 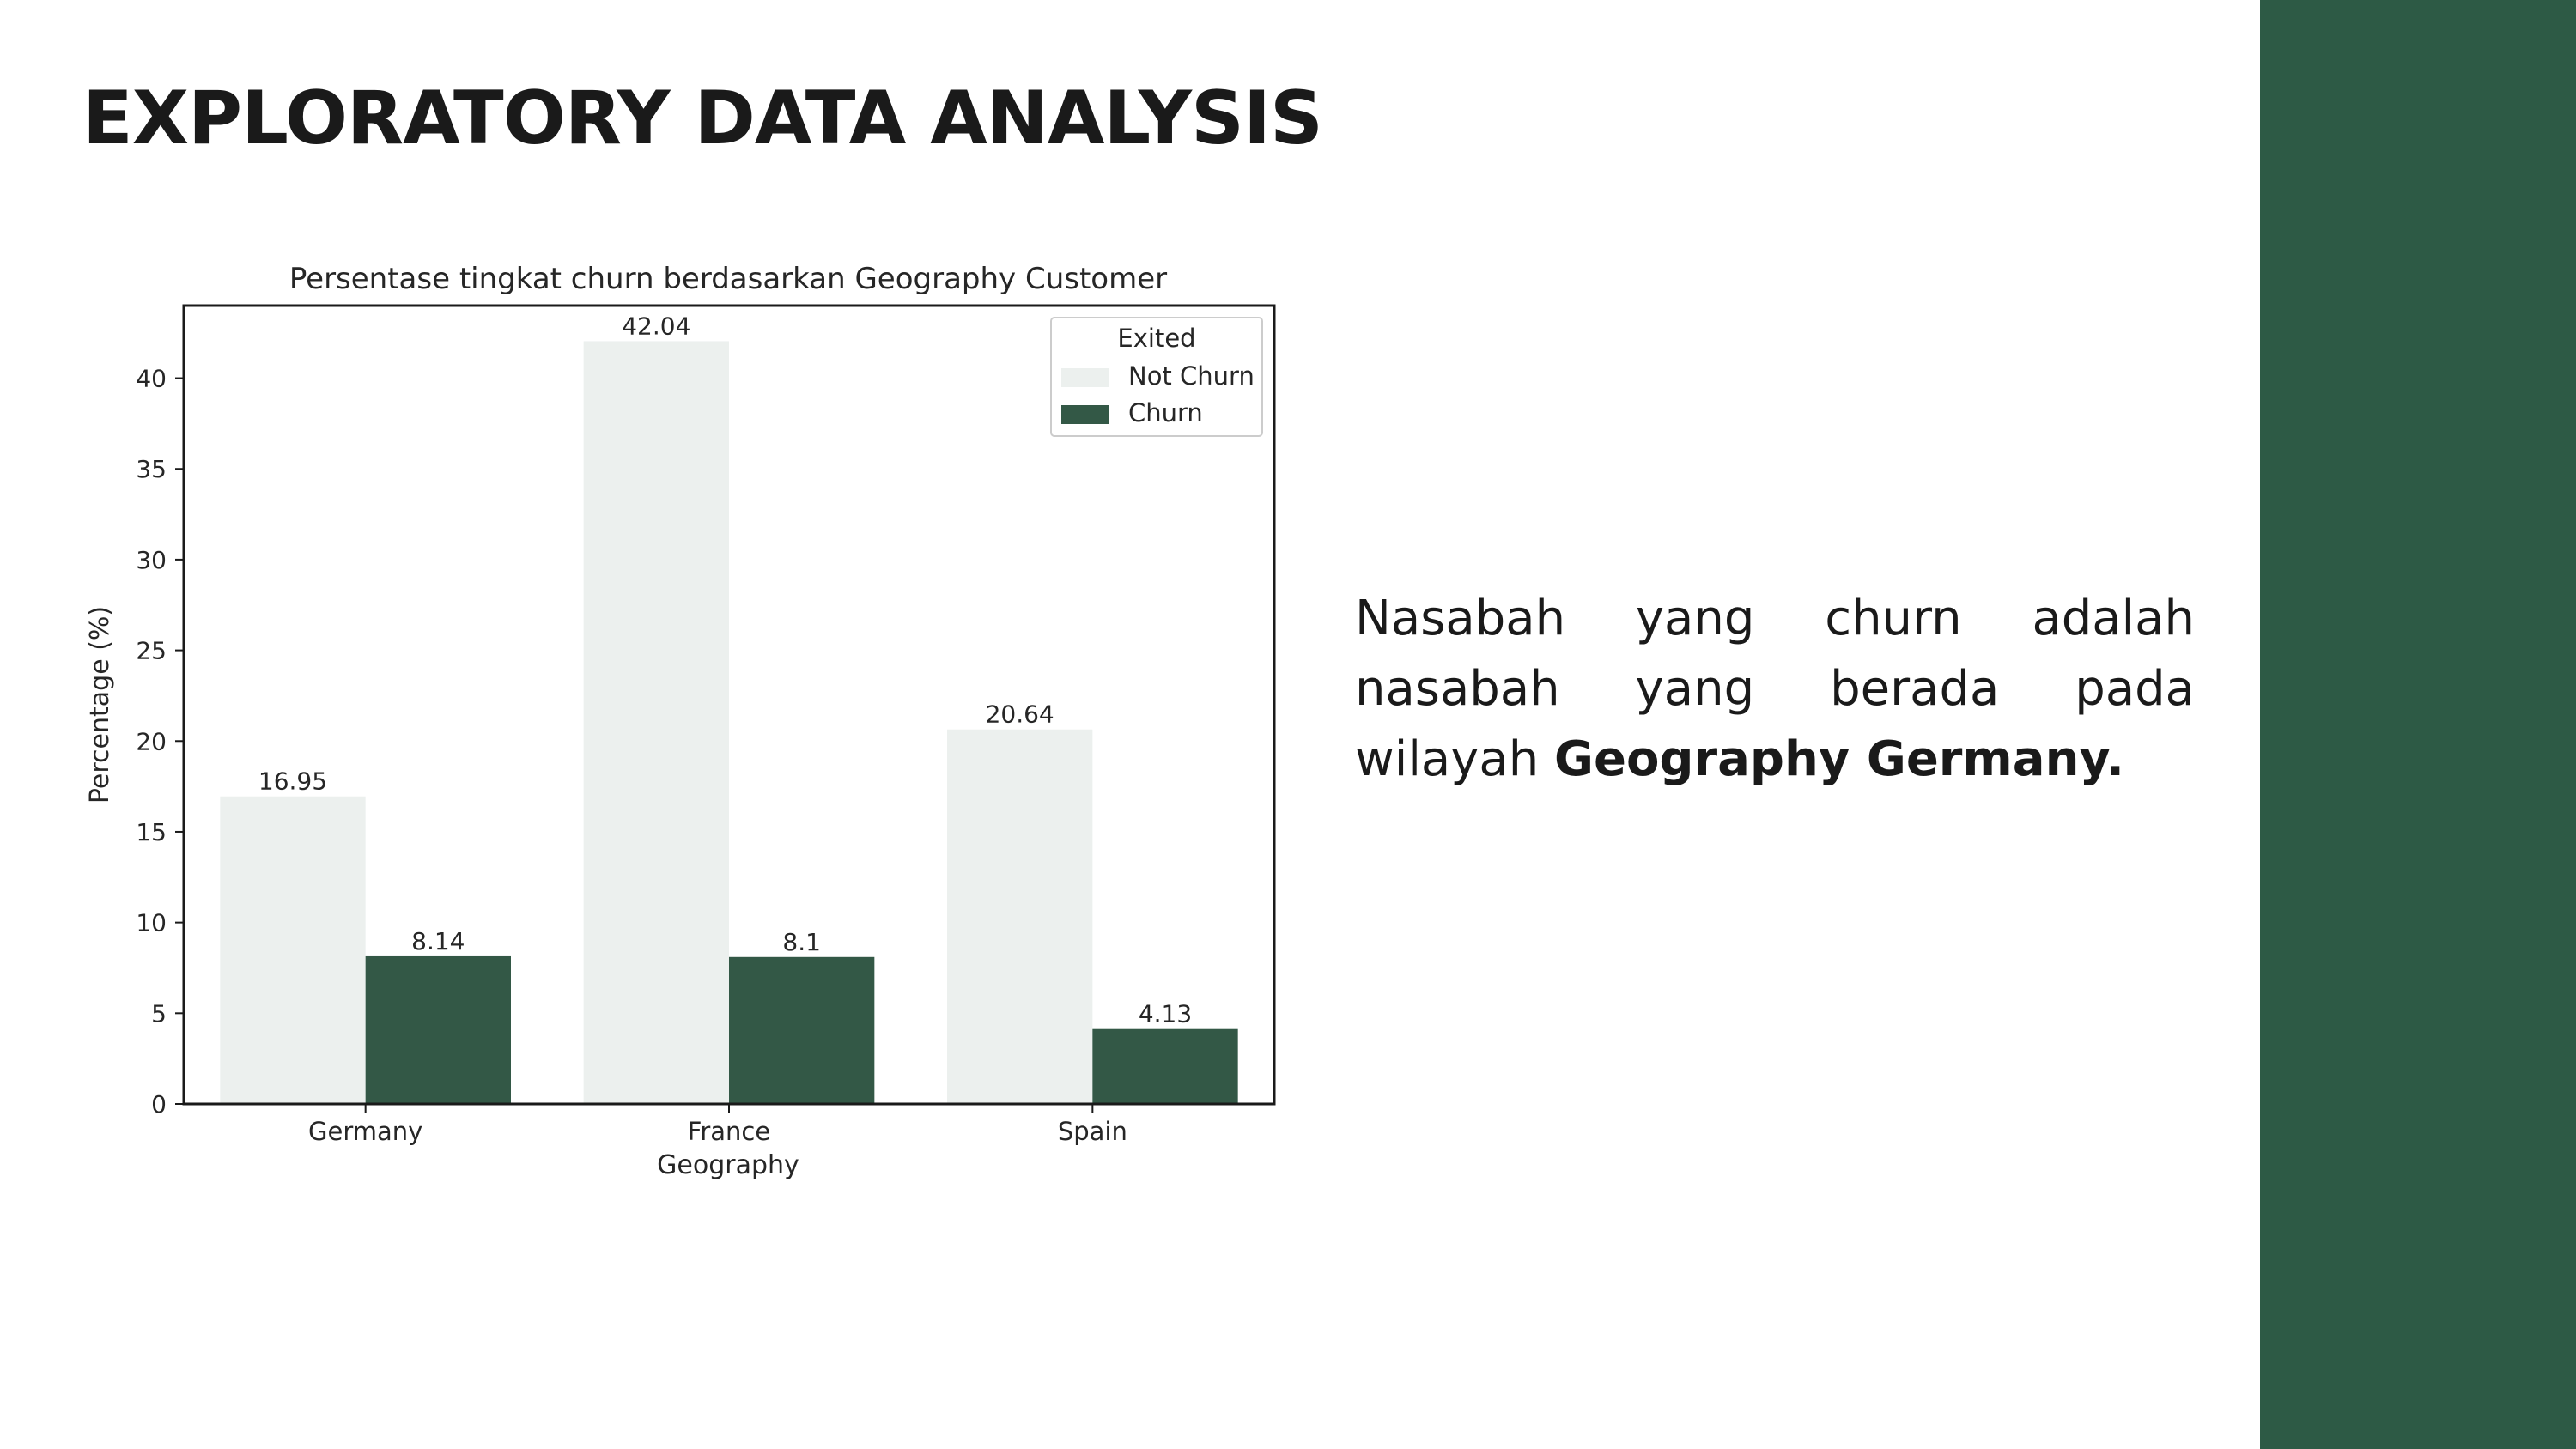 I want to click on legend-swatch-churn, so click(x=1085, y=414).